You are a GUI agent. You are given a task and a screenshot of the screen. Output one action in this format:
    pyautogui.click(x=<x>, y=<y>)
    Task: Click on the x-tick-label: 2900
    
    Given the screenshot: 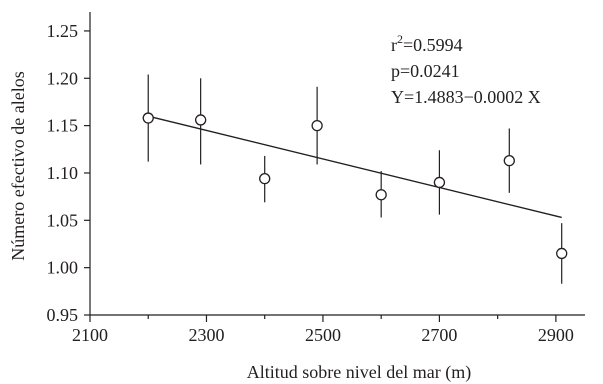 What is the action you would take?
    pyautogui.click(x=556, y=335)
    